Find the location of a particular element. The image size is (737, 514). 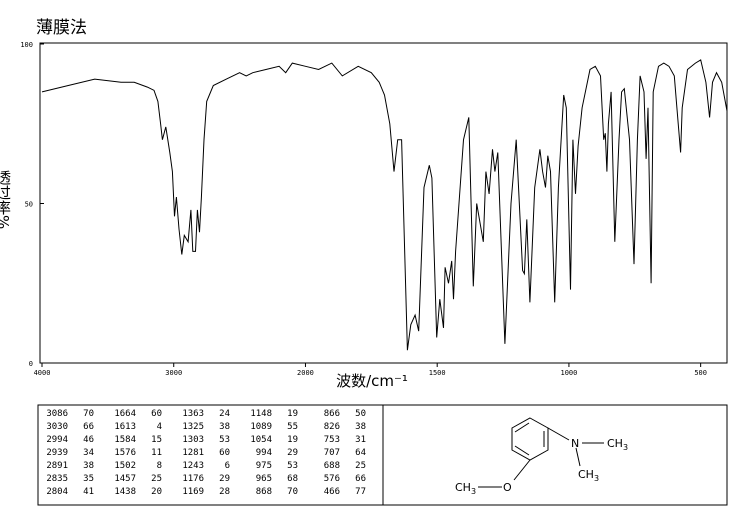

peak-wavenumber: 1576 is located at coordinates (125, 453).